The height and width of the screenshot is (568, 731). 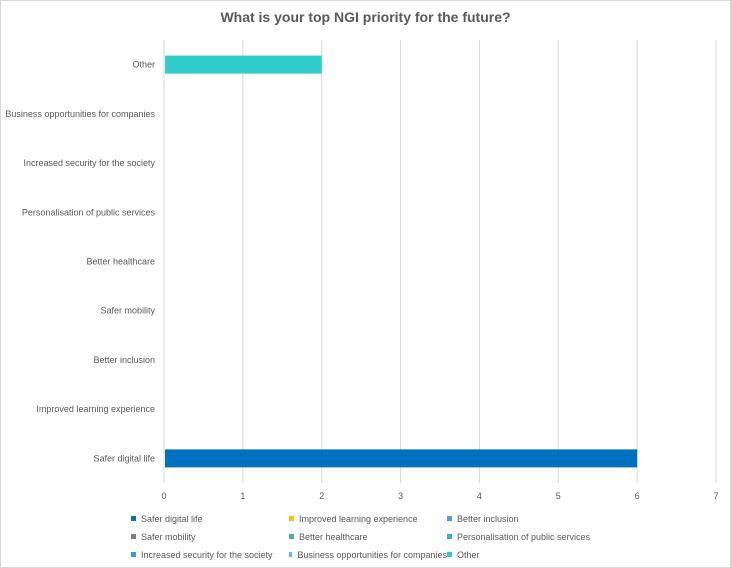 I want to click on category-label-safer-digital-life: Safer digital life, so click(x=124, y=458).